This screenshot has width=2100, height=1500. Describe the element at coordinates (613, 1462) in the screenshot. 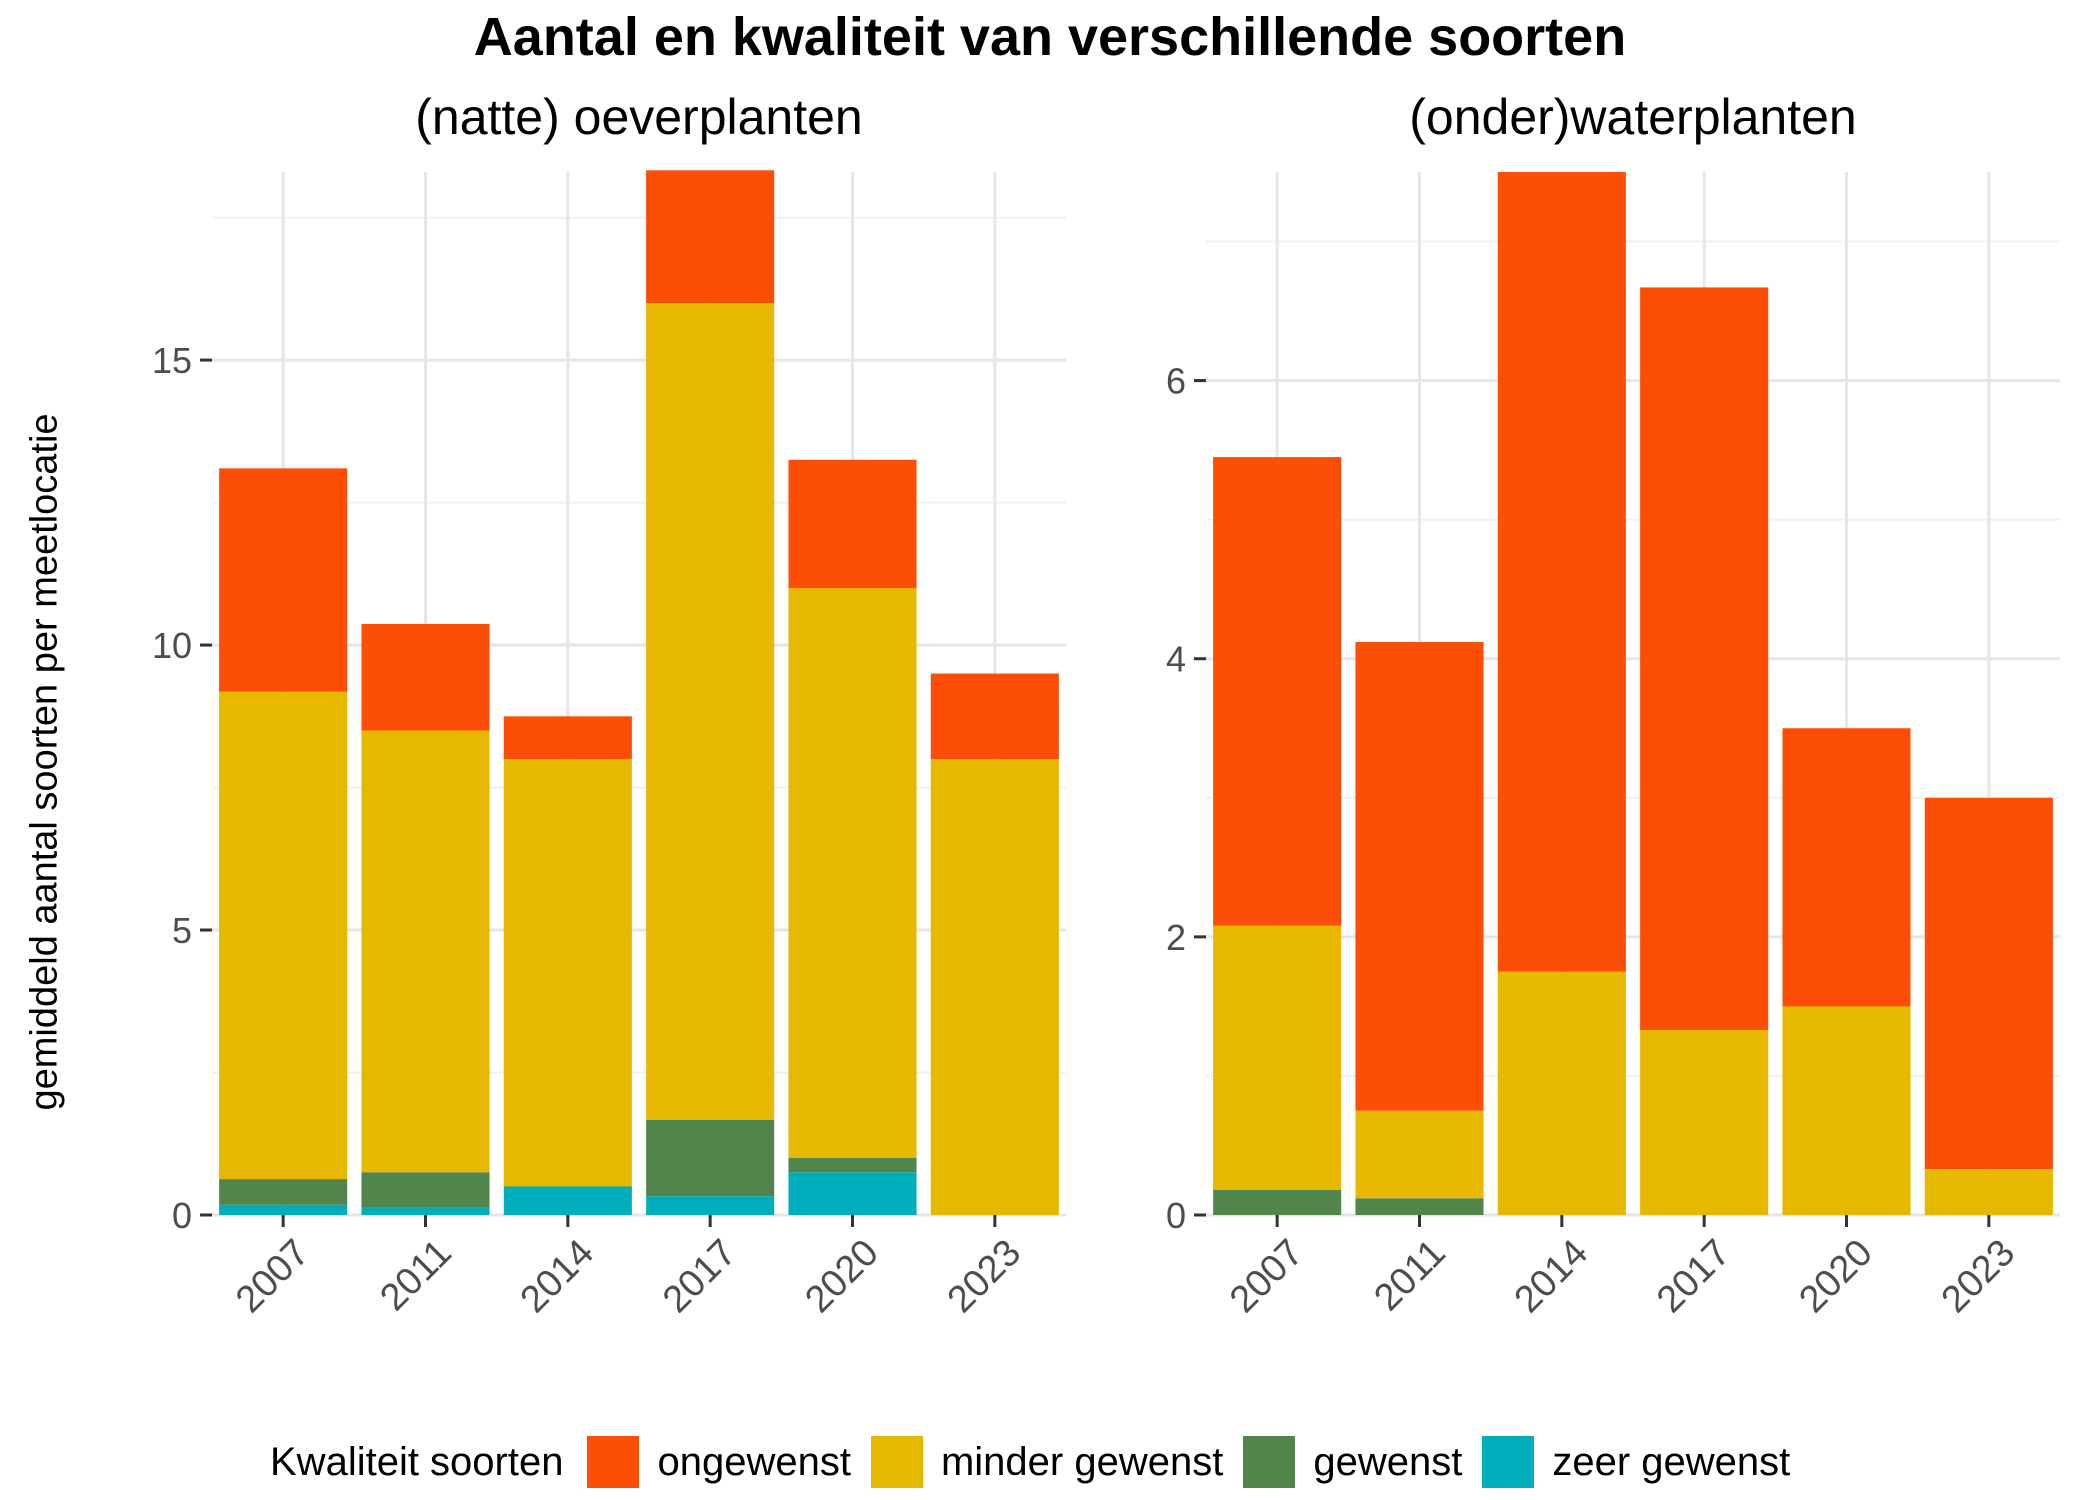

I see `legend-key-ongewenst` at that location.